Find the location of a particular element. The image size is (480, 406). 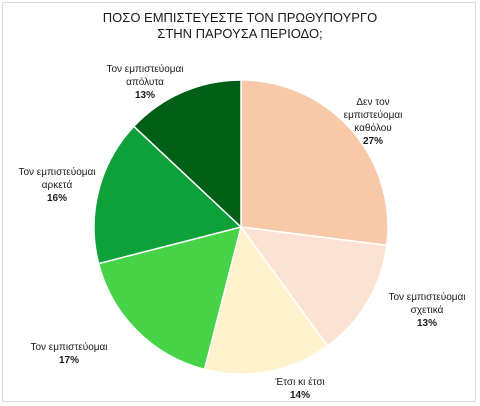

slice-value-label: 27% is located at coordinates (372, 141).